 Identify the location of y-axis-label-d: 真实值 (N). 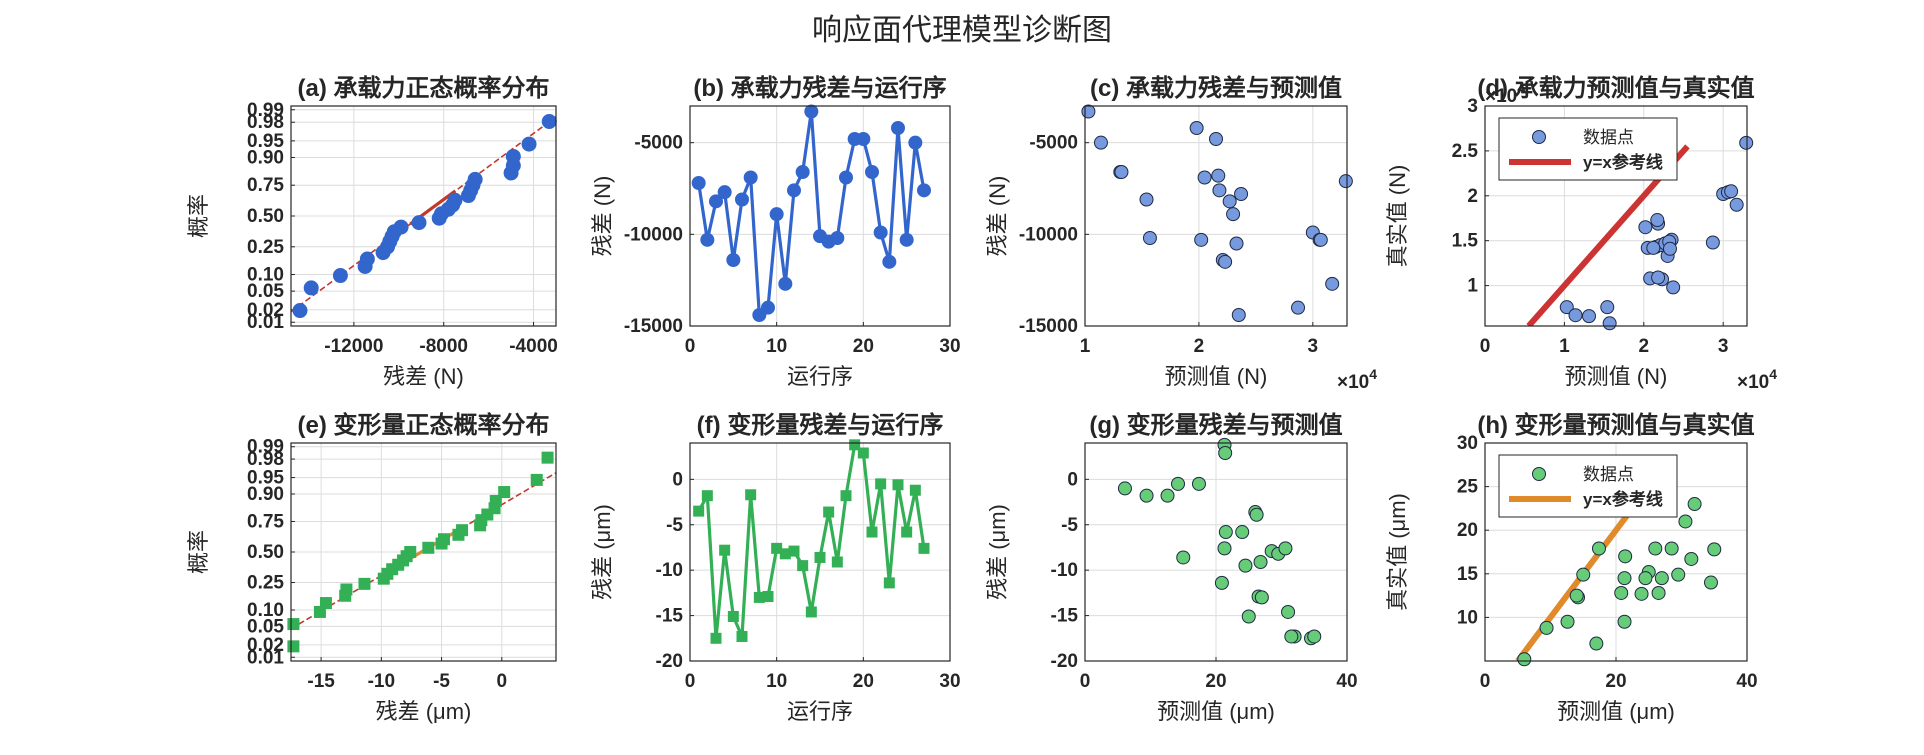
(1397, 216).